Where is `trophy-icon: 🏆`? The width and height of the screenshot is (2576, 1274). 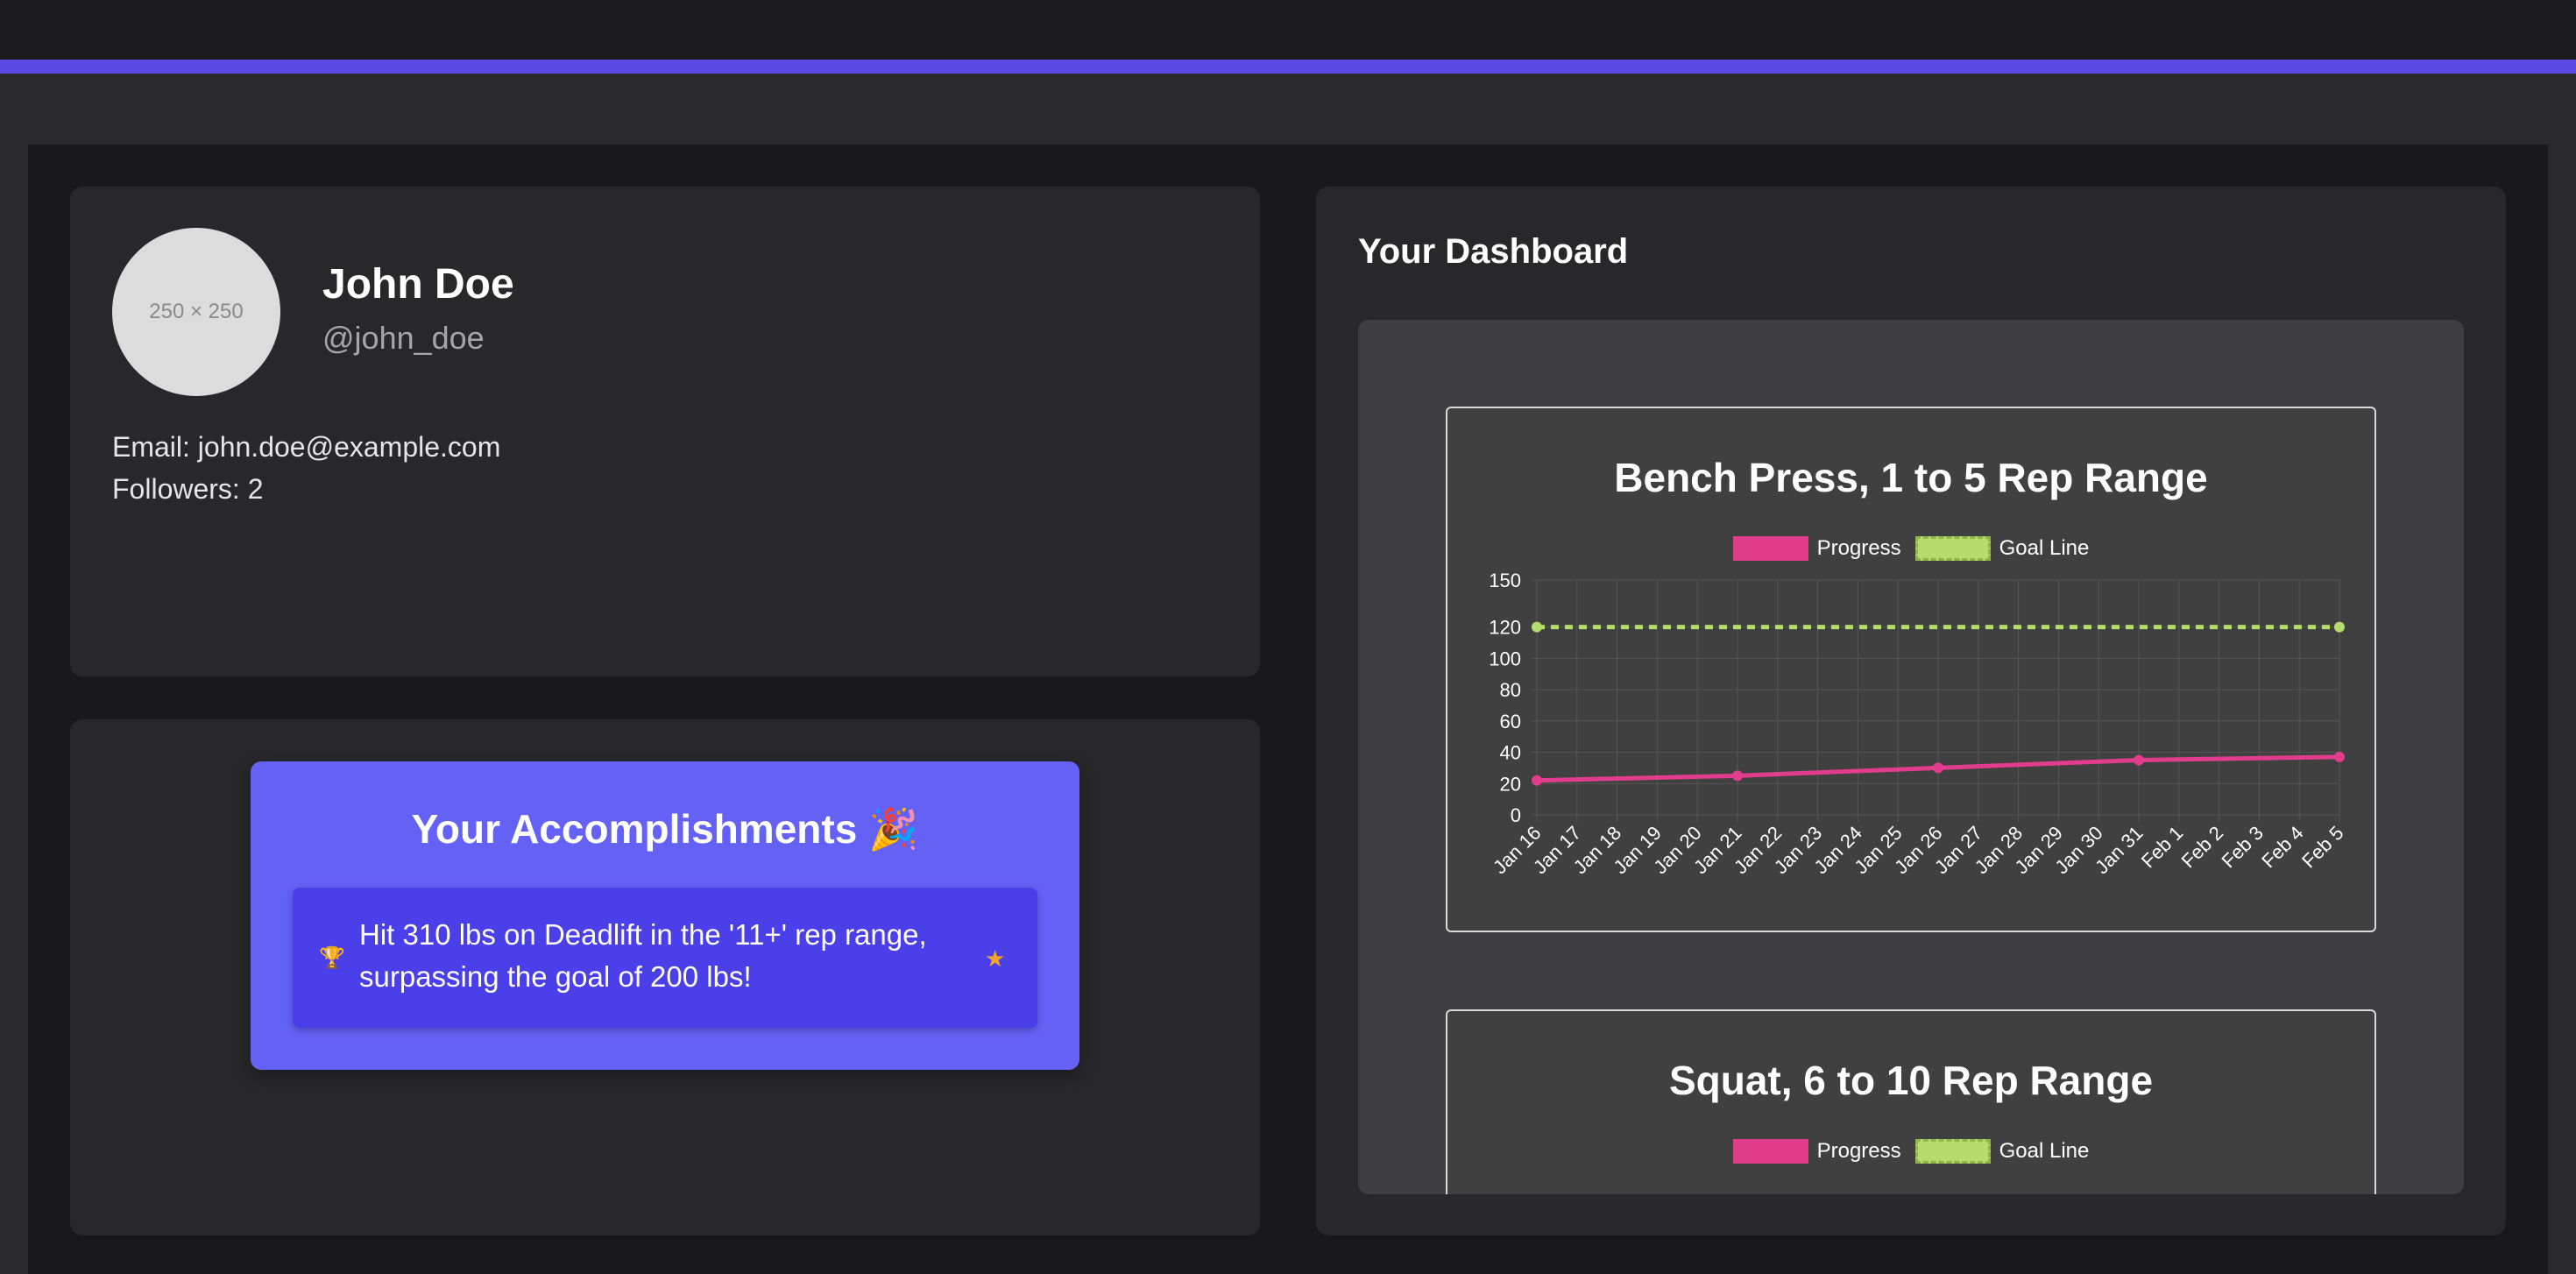 trophy-icon: 🏆 is located at coordinates (332, 958).